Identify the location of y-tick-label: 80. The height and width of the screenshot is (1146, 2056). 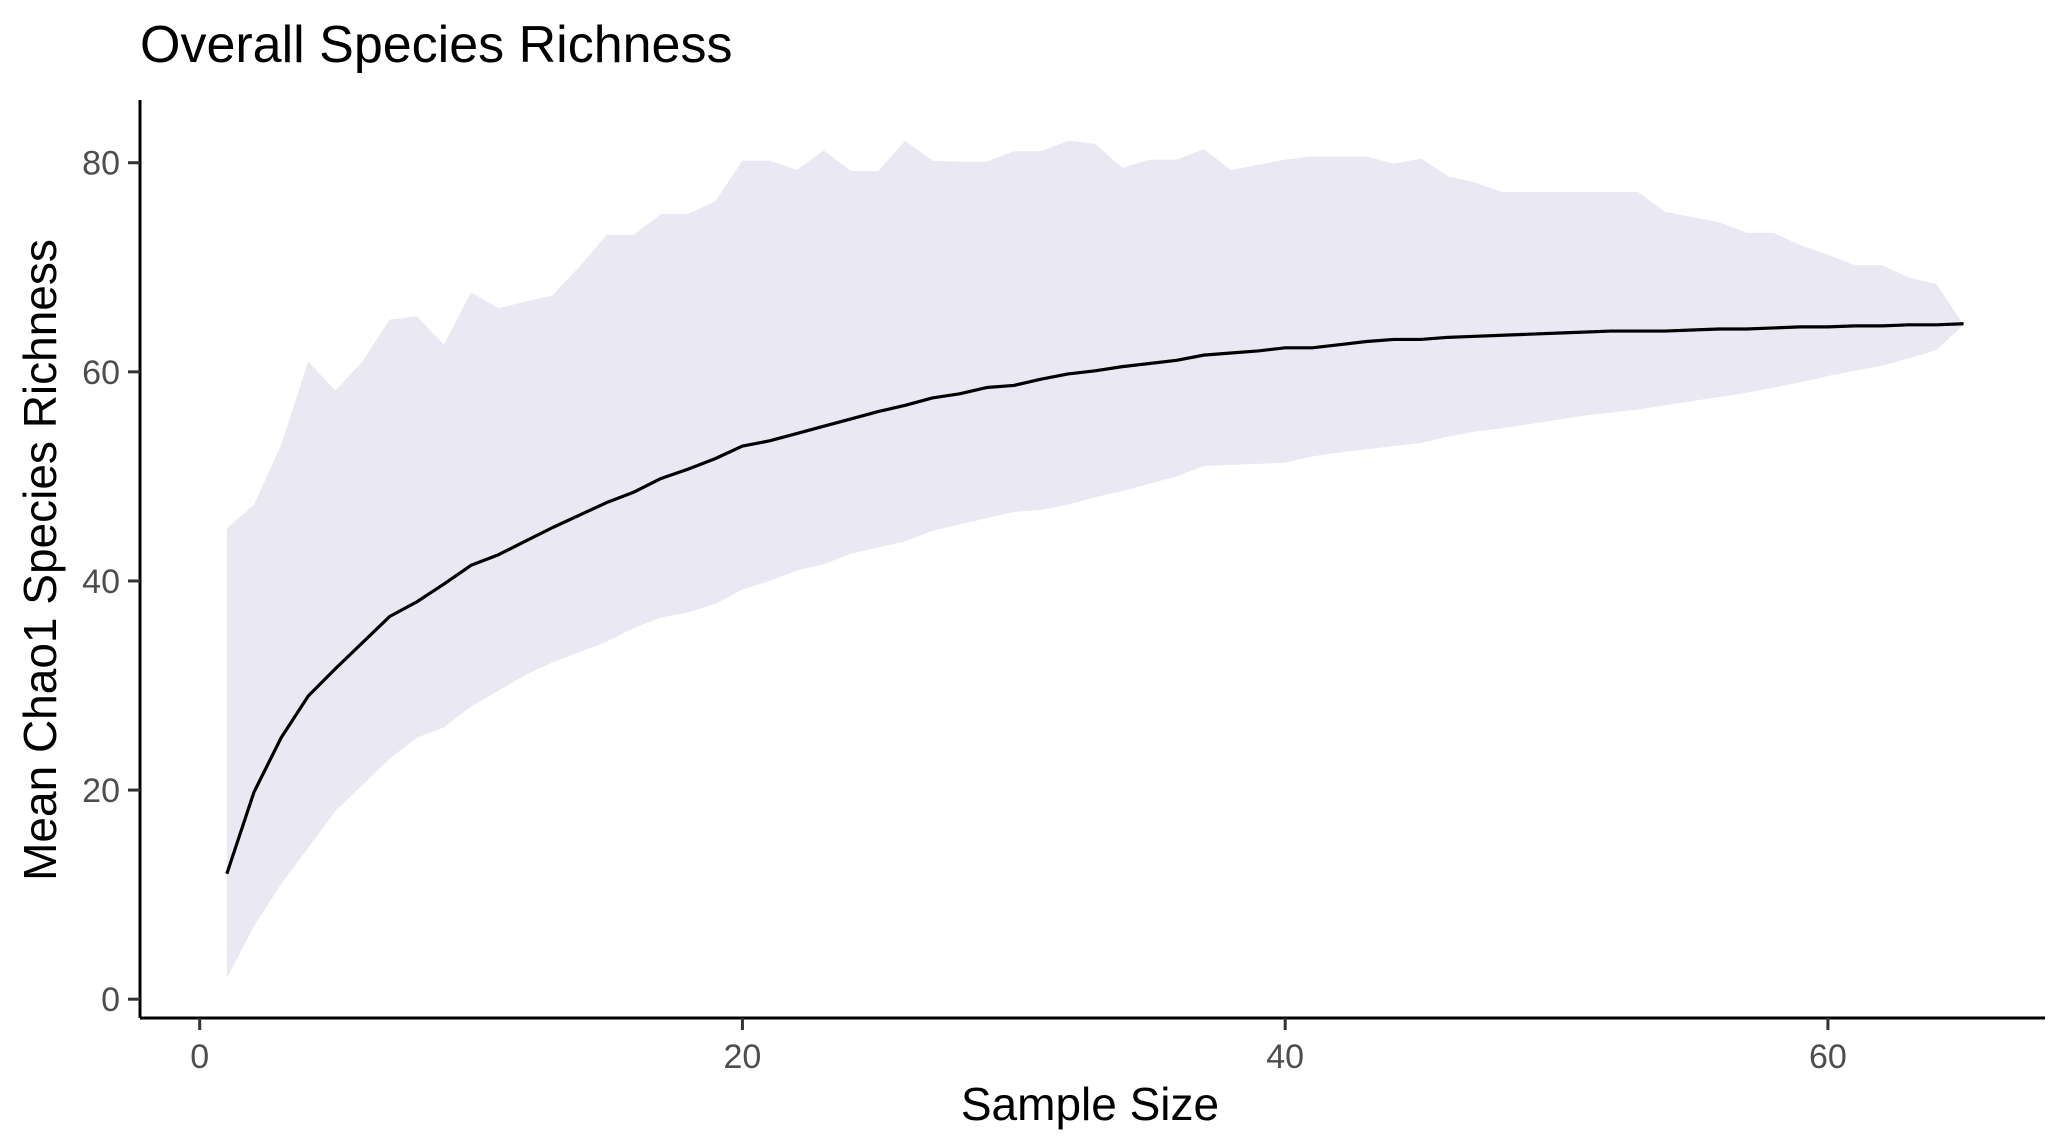
(101, 164).